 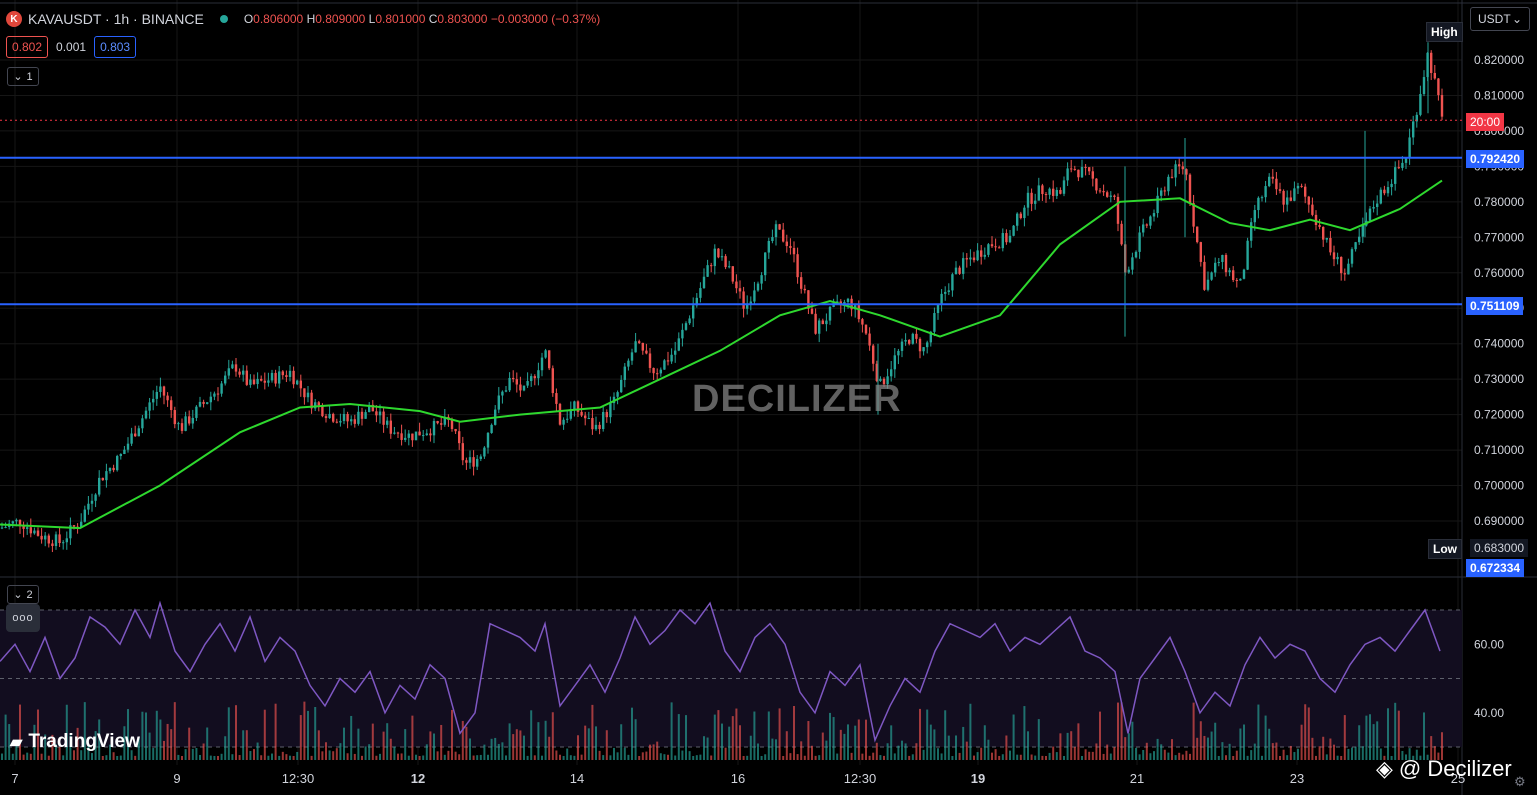 I want to click on symbol-title: KAVAUSDT · 1h · BINANCE, so click(x=116, y=19).